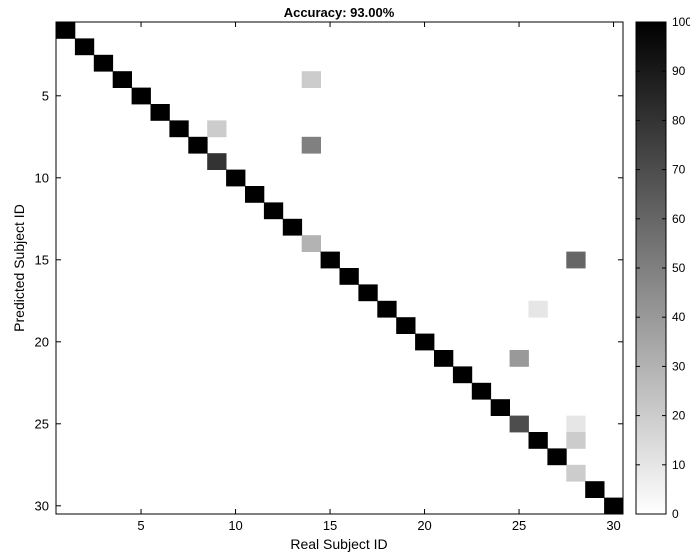 This screenshot has width=690, height=554. What do you see at coordinates (679, 71) in the screenshot?
I see `colorbar-tick-label: 90` at bounding box center [679, 71].